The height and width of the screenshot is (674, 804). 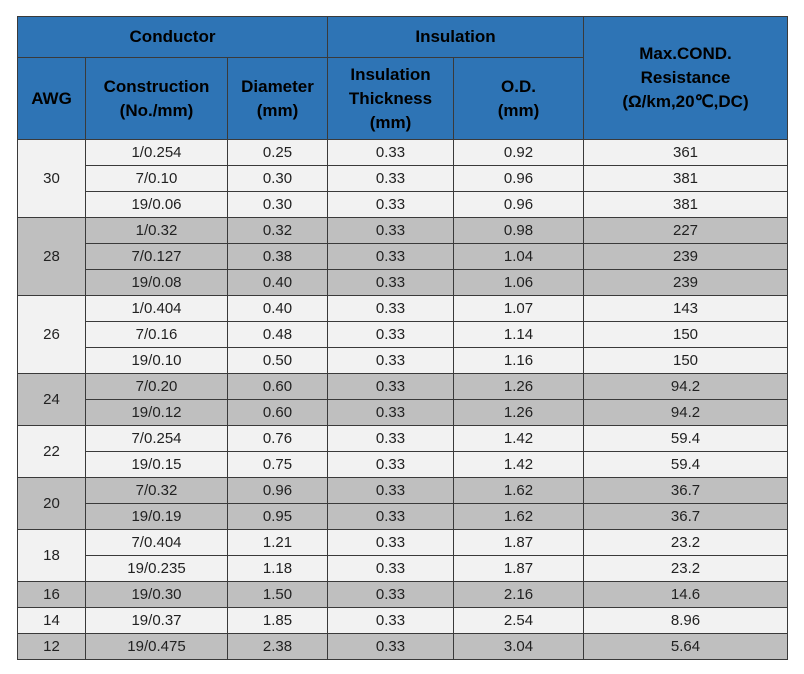 What do you see at coordinates (156, 490) in the screenshot?
I see `construction-cell: 7/0.32` at bounding box center [156, 490].